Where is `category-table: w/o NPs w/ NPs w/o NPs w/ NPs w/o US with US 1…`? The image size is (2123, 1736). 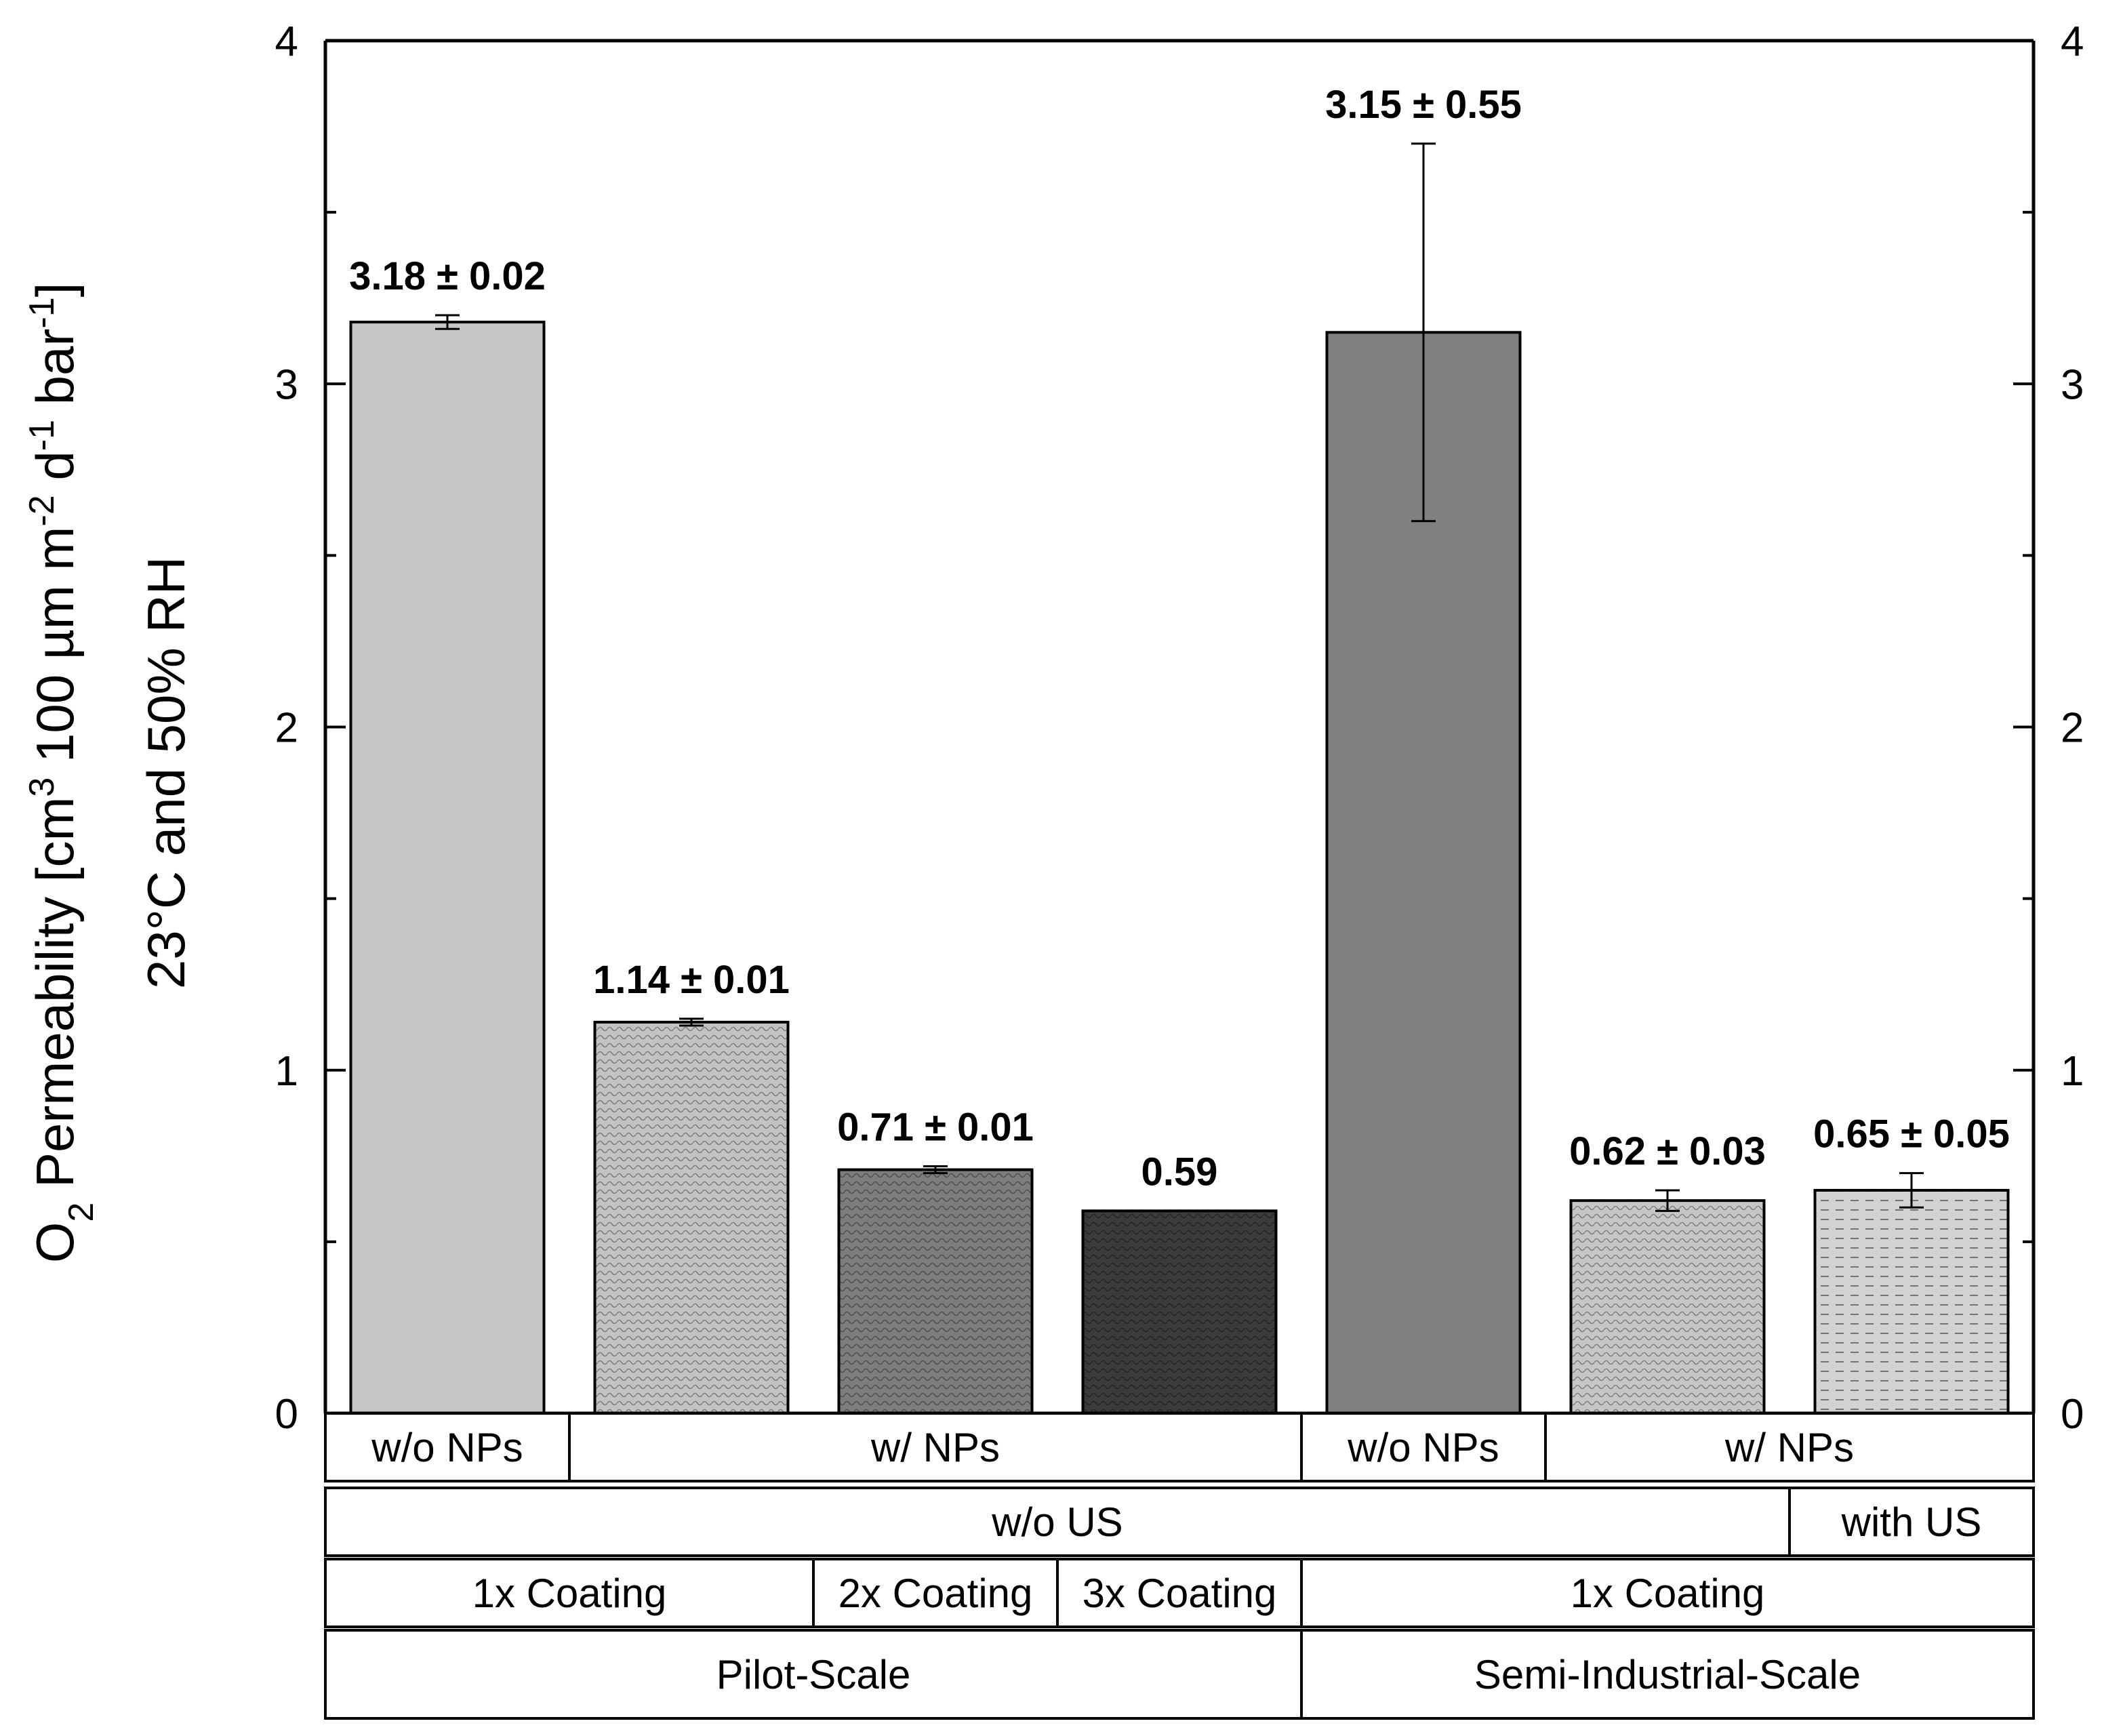 category-table: w/o NPs w/ NPs w/o NPs w/ NPs w/o US with US 1… is located at coordinates (1179, 1566).